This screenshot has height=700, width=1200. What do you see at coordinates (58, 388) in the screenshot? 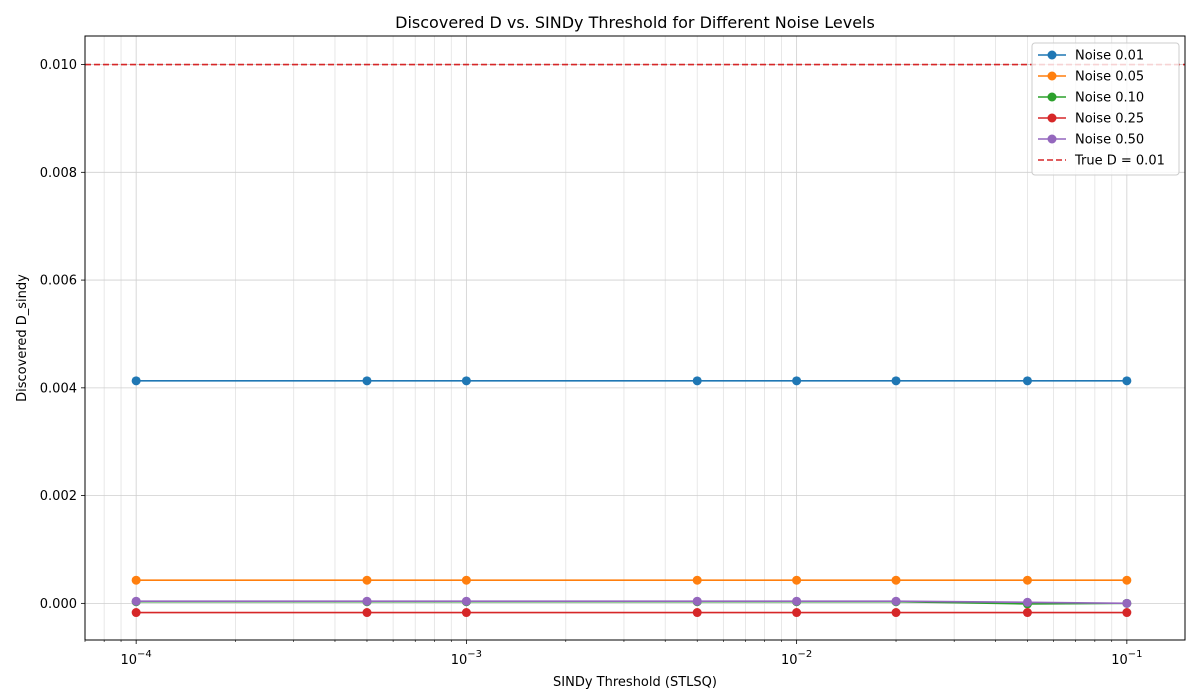
I see `y-tick-label: 0.004` at bounding box center [58, 388].